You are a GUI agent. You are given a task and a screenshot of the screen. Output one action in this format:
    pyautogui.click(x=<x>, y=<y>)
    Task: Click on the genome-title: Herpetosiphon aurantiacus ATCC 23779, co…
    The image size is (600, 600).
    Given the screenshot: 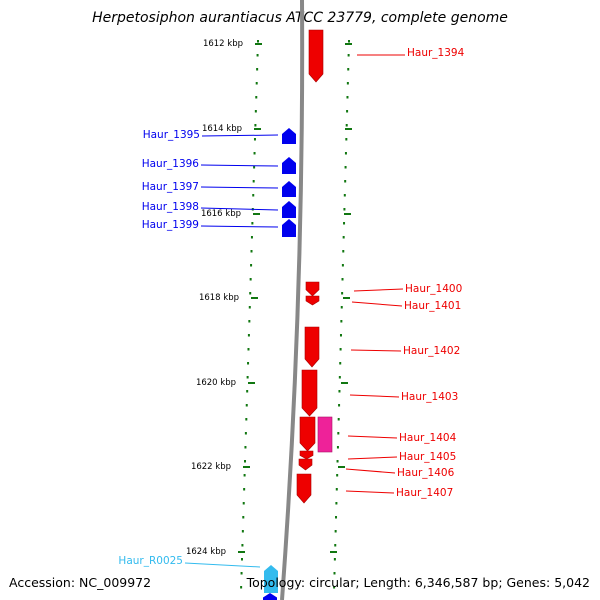 What is the action you would take?
    pyautogui.click(x=300, y=18)
    